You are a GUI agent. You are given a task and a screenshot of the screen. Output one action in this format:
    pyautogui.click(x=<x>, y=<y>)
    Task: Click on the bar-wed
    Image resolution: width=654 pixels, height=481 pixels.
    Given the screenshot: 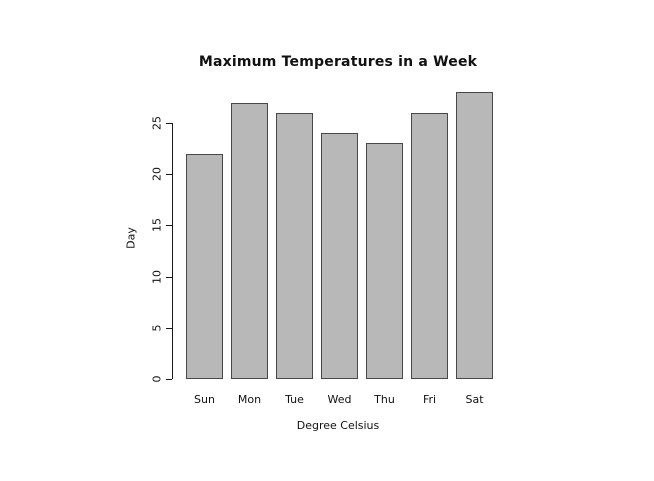 What is the action you would take?
    pyautogui.click(x=339, y=256)
    